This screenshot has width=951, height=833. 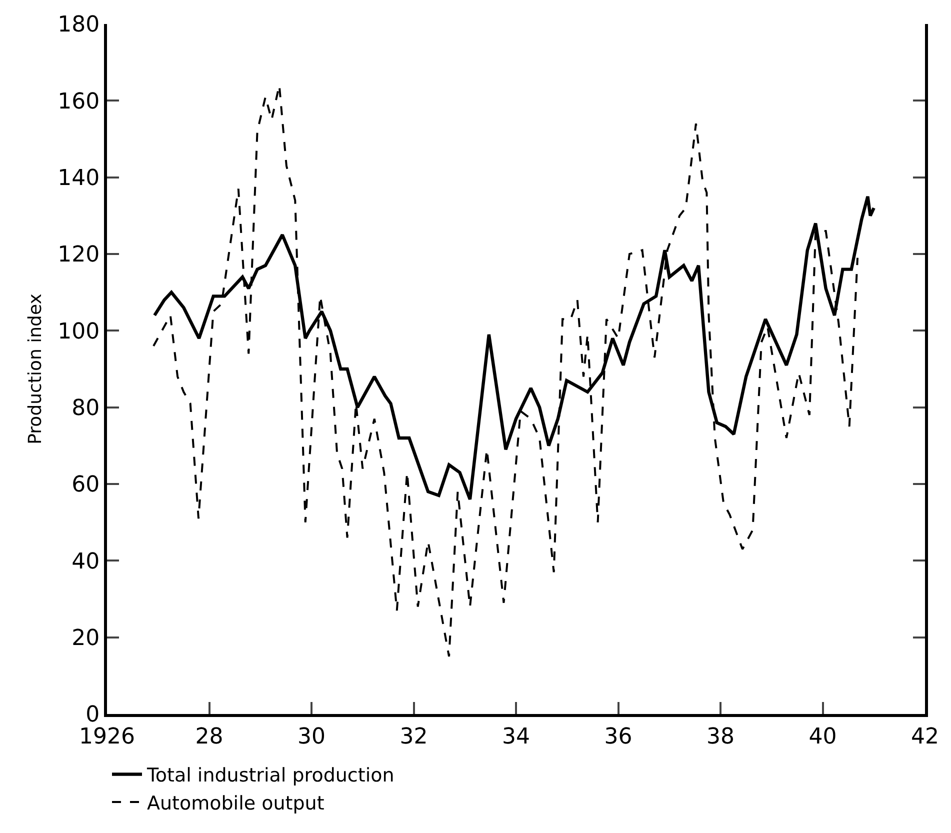 I want to click on y-tick-label: 160, so click(x=79, y=101).